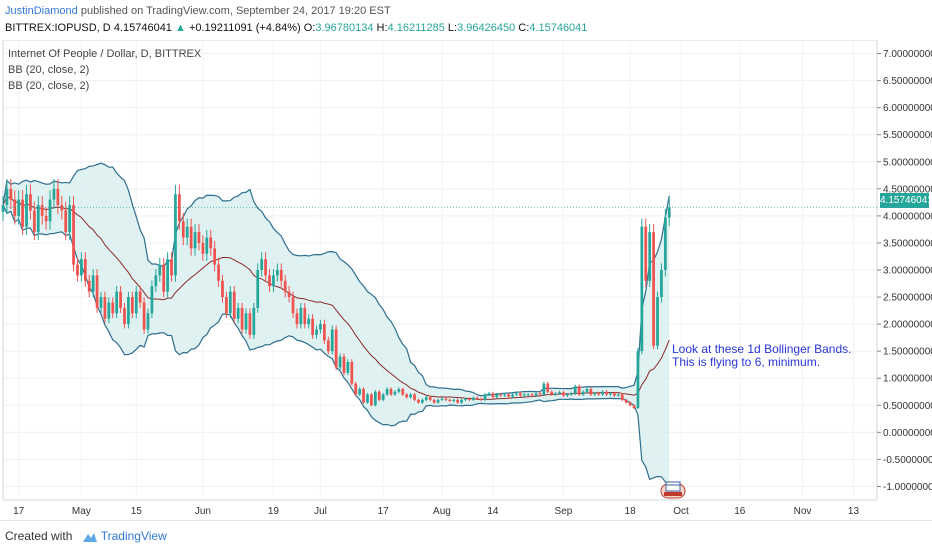  Describe the element at coordinates (493, 511) in the screenshot. I see `x-tick-label: 14` at that location.